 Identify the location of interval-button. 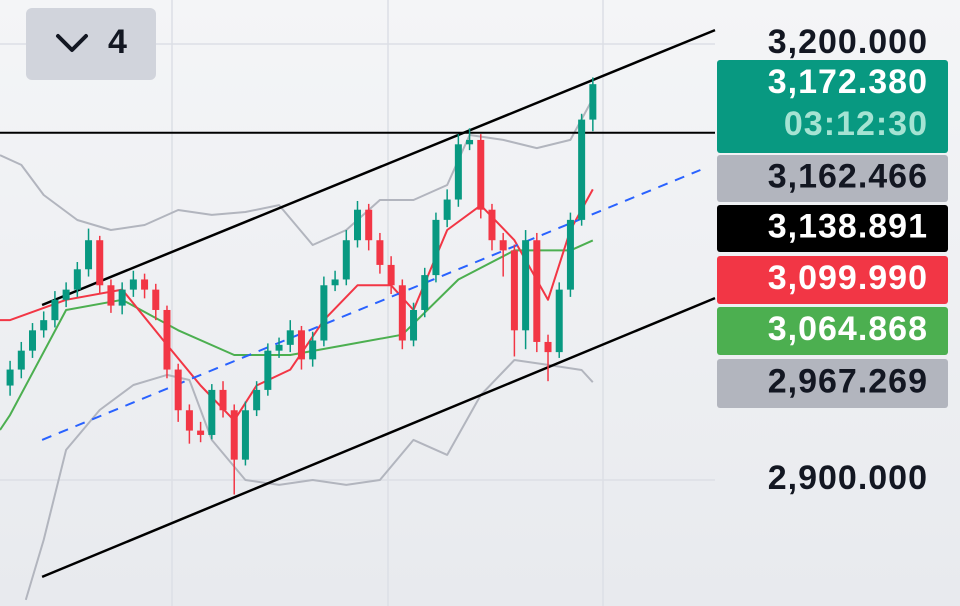
(91, 44).